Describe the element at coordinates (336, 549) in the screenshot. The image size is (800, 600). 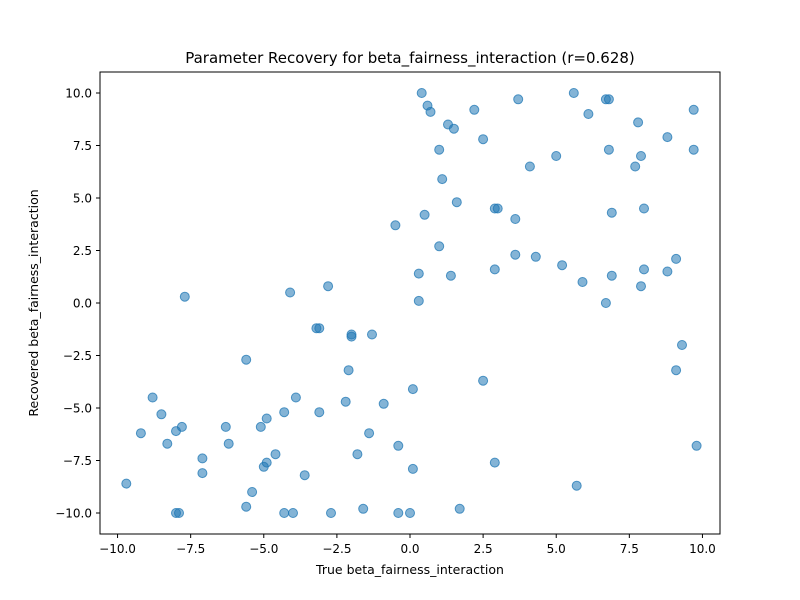
I see `x-tick-label: −2.5` at that location.